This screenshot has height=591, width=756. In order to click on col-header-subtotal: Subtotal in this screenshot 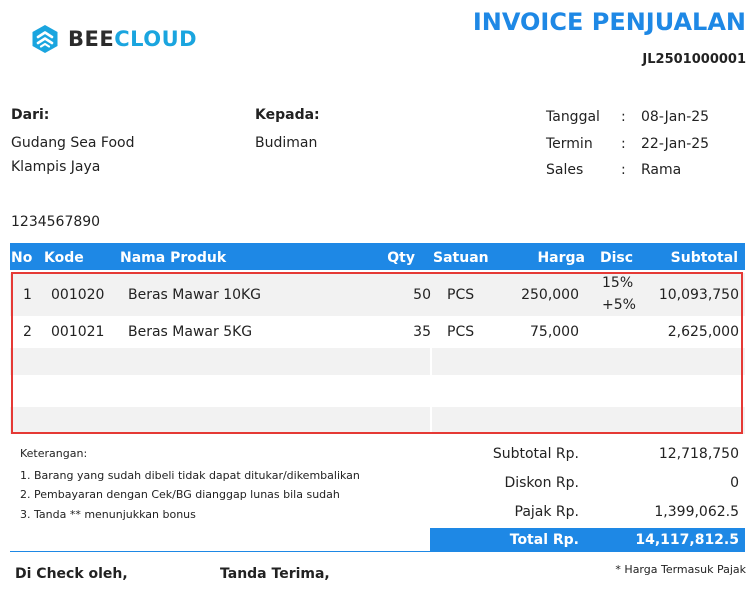, I will do `click(704, 258)`.